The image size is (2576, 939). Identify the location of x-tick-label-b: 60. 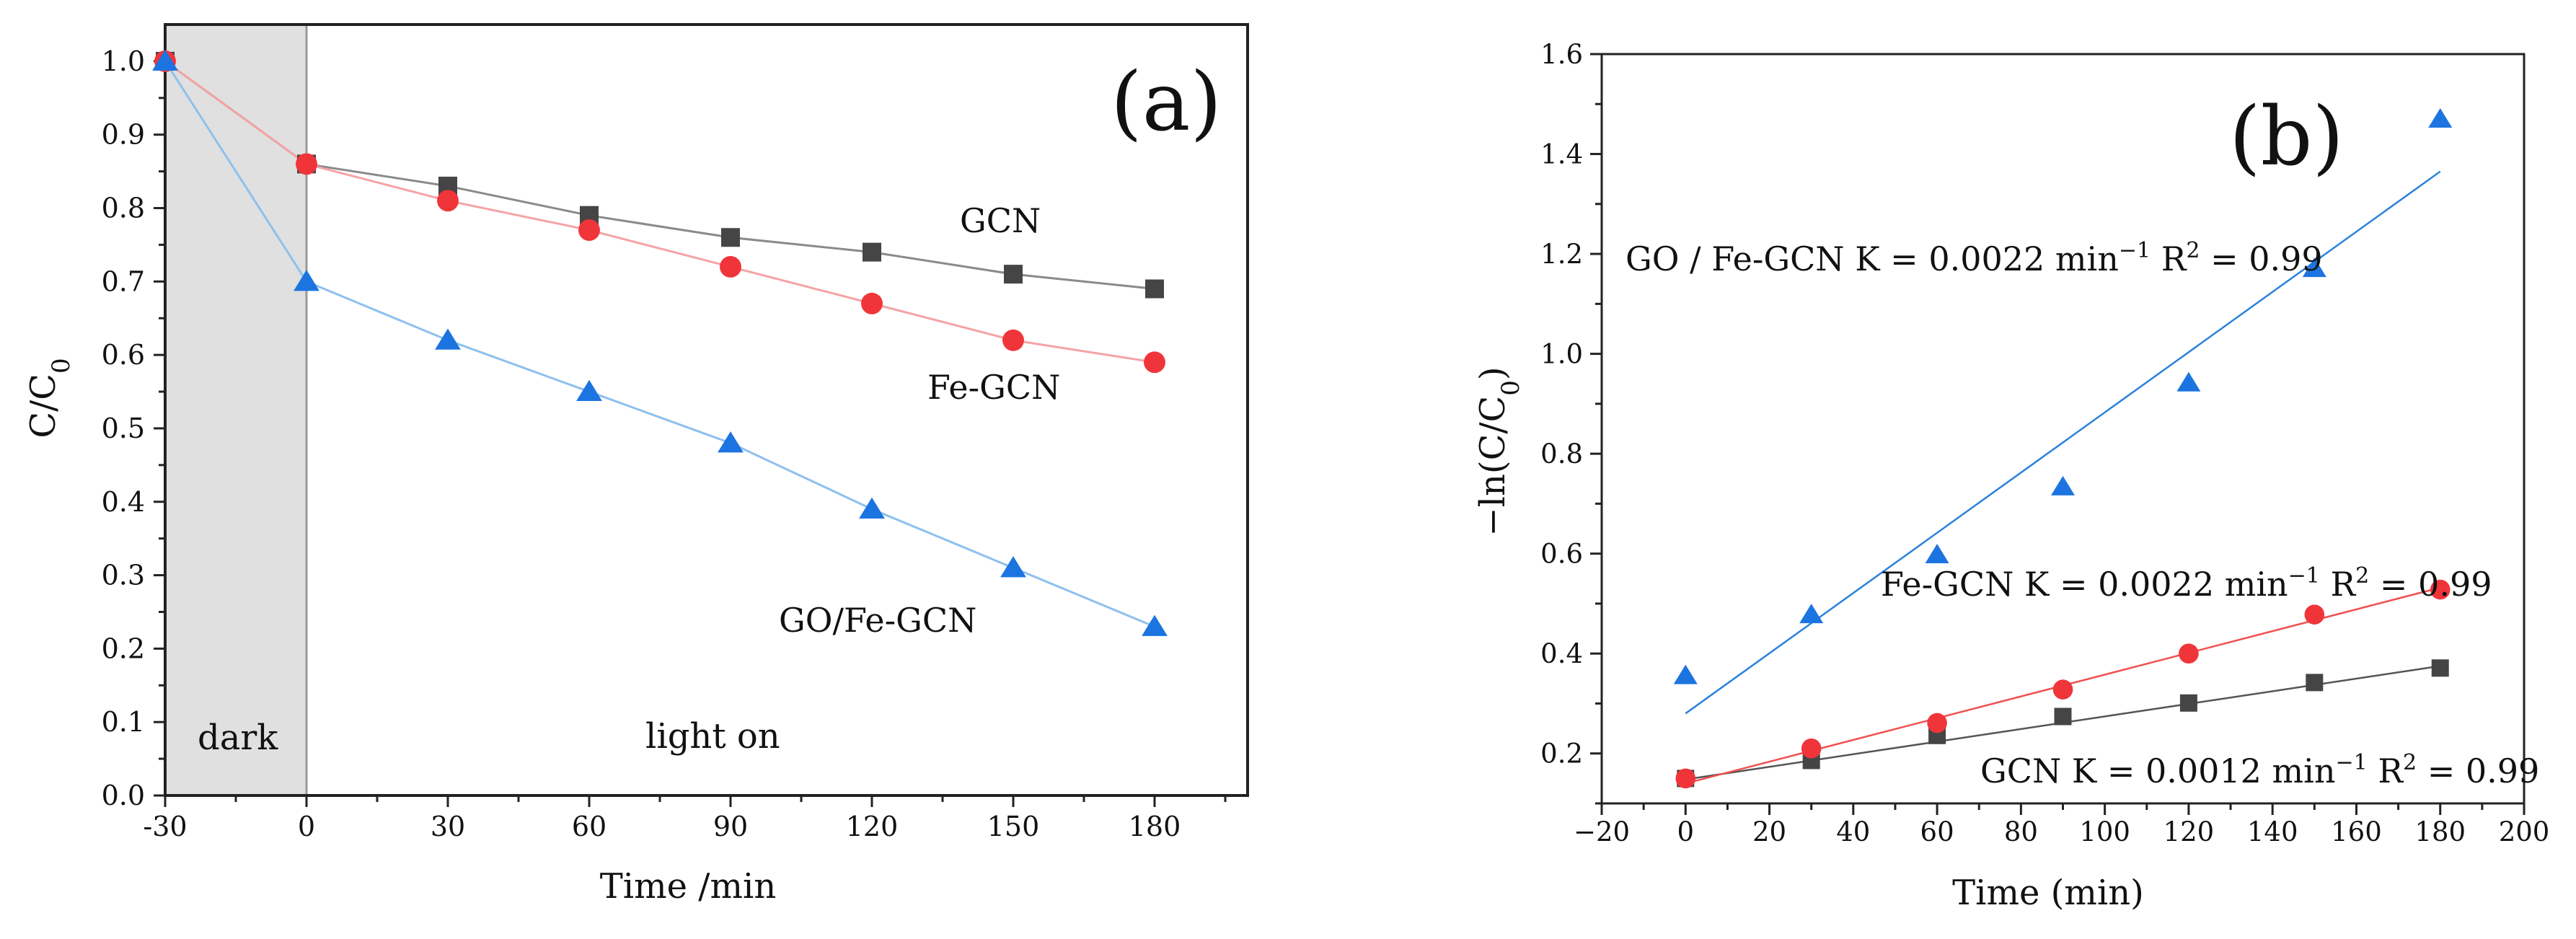
(1937, 832).